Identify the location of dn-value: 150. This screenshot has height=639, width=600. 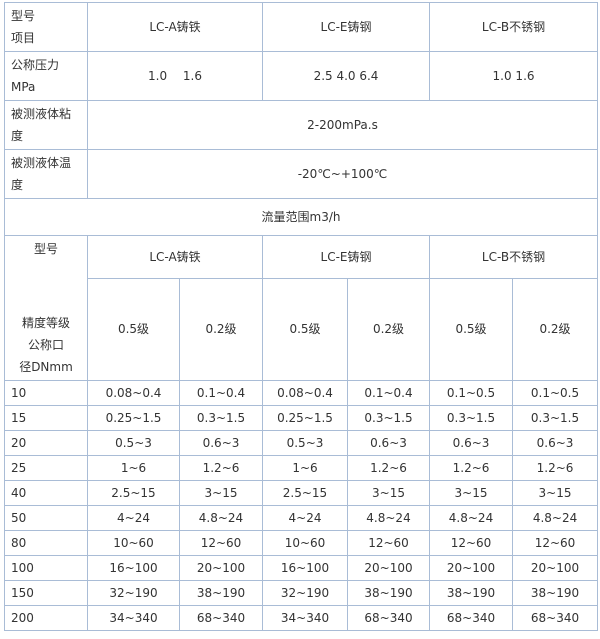
(46, 593).